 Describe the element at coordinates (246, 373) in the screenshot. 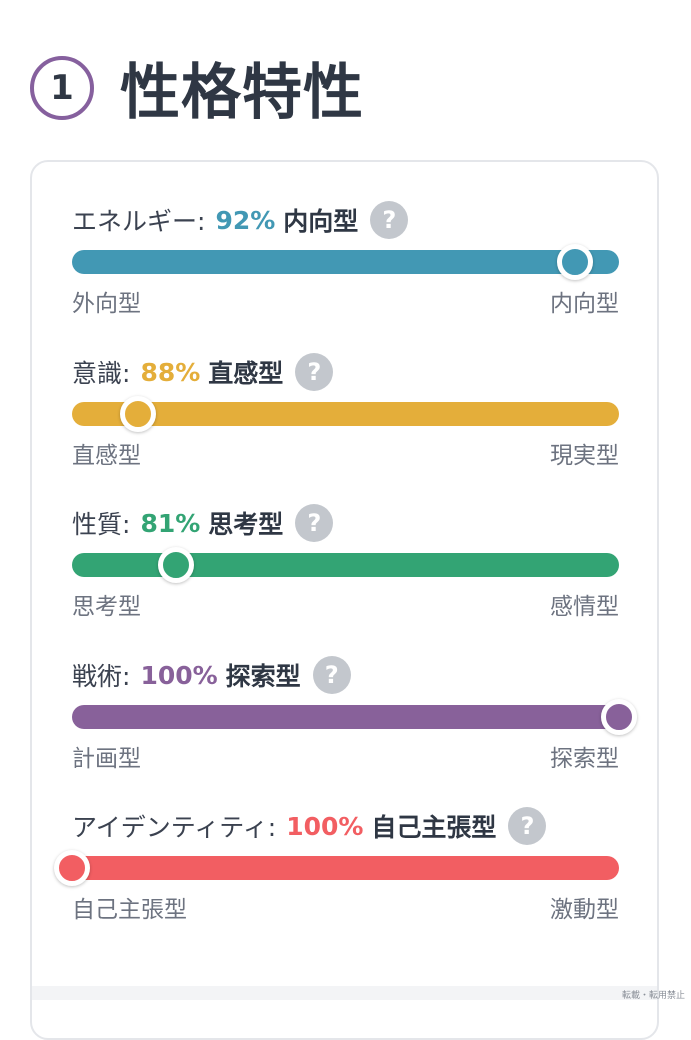

I see `trait-type: 直感型` at that location.